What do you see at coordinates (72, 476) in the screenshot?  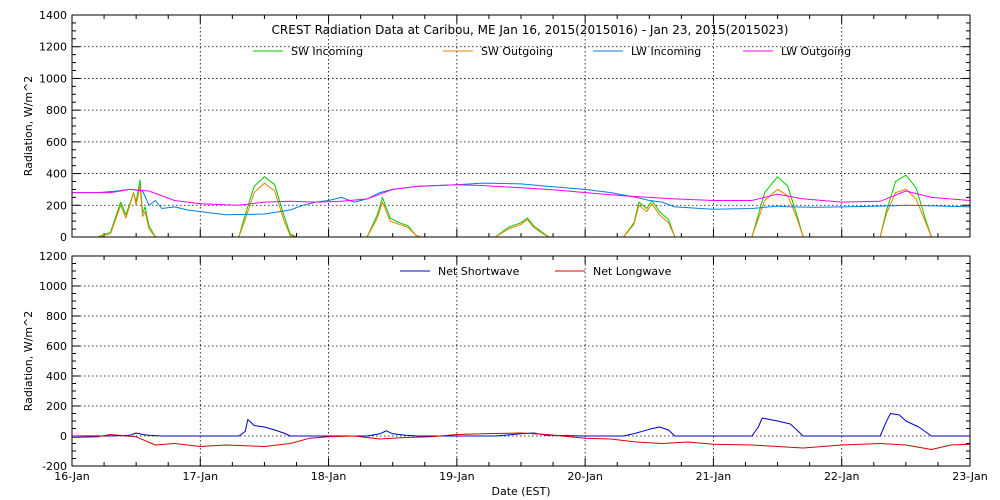 I see `x-tick-label: 16-Jan` at bounding box center [72, 476].